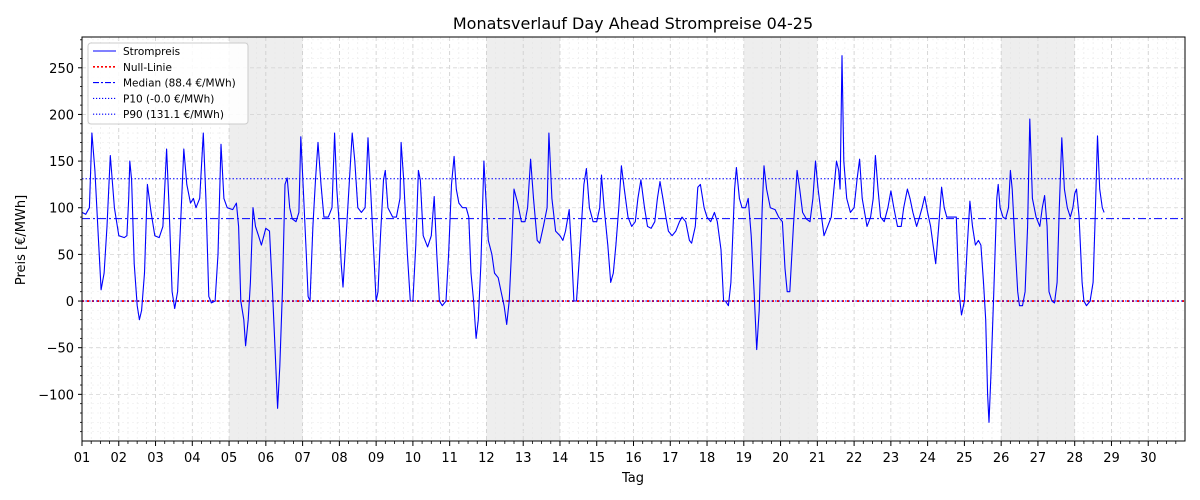  I want to click on x-tick-label: 22, so click(854, 458).